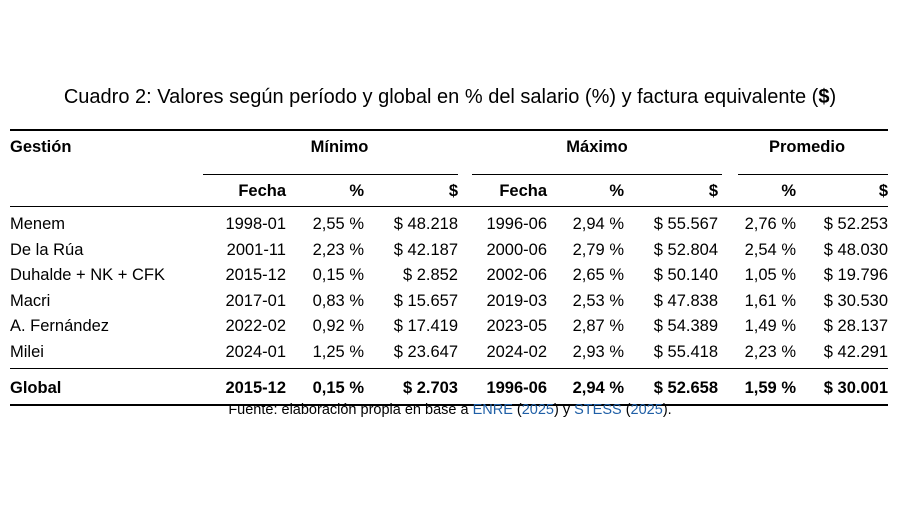  What do you see at coordinates (807, 147) in the screenshot?
I see `header-promedio: Promedio` at bounding box center [807, 147].